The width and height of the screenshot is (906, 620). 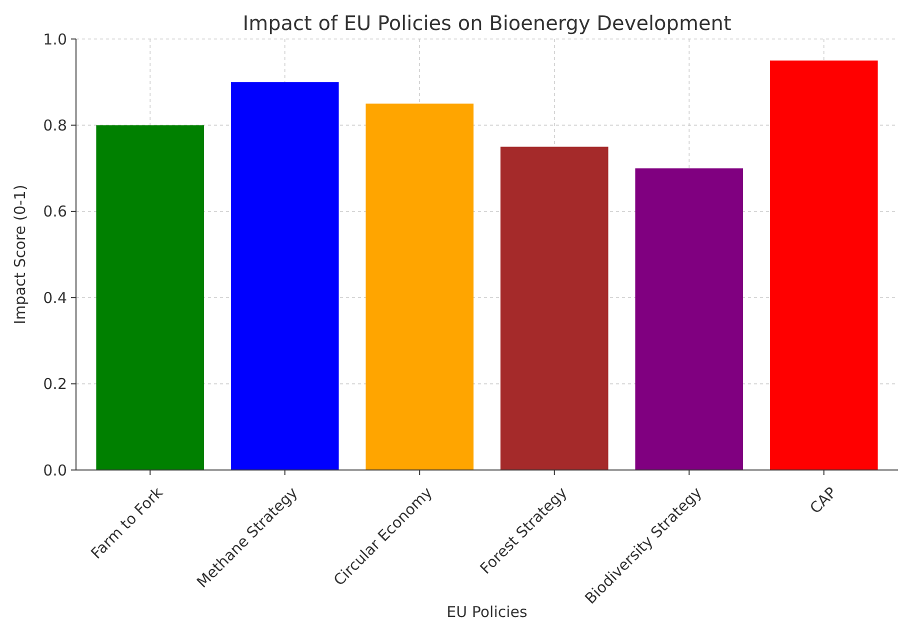 I want to click on y-tick-label: 0.0, so click(x=55, y=470).